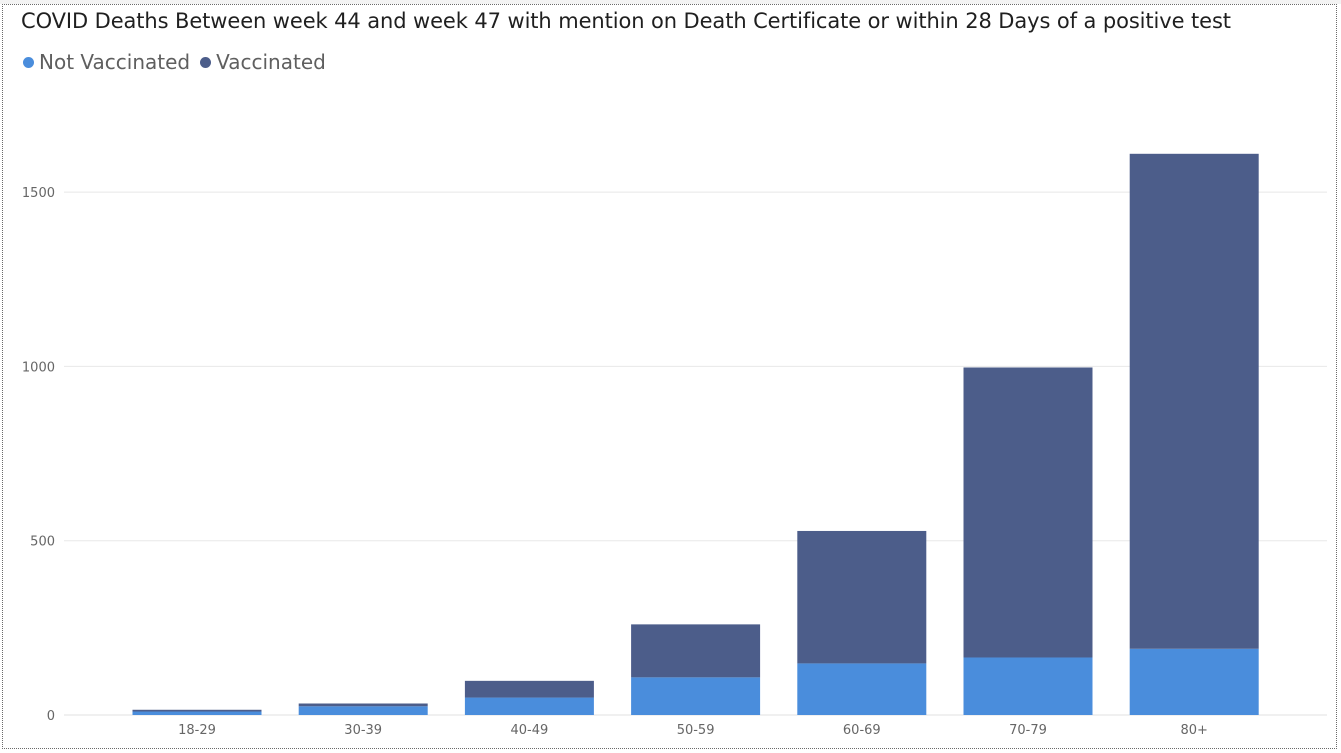 The height and width of the screenshot is (753, 1341). What do you see at coordinates (862, 730) in the screenshot?
I see `x-tick-label-60-69: 60-69` at bounding box center [862, 730].